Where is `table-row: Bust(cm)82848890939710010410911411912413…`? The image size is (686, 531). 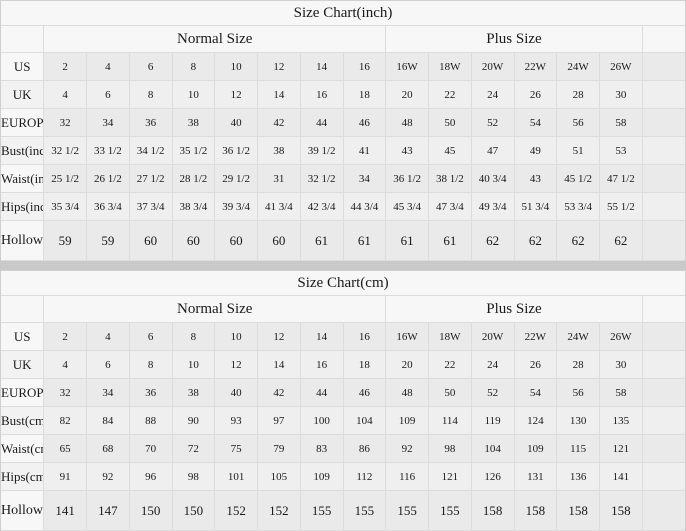
table-row: Bust(cm)82848890939710010410911411912413… is located at coordinates (343, 420).